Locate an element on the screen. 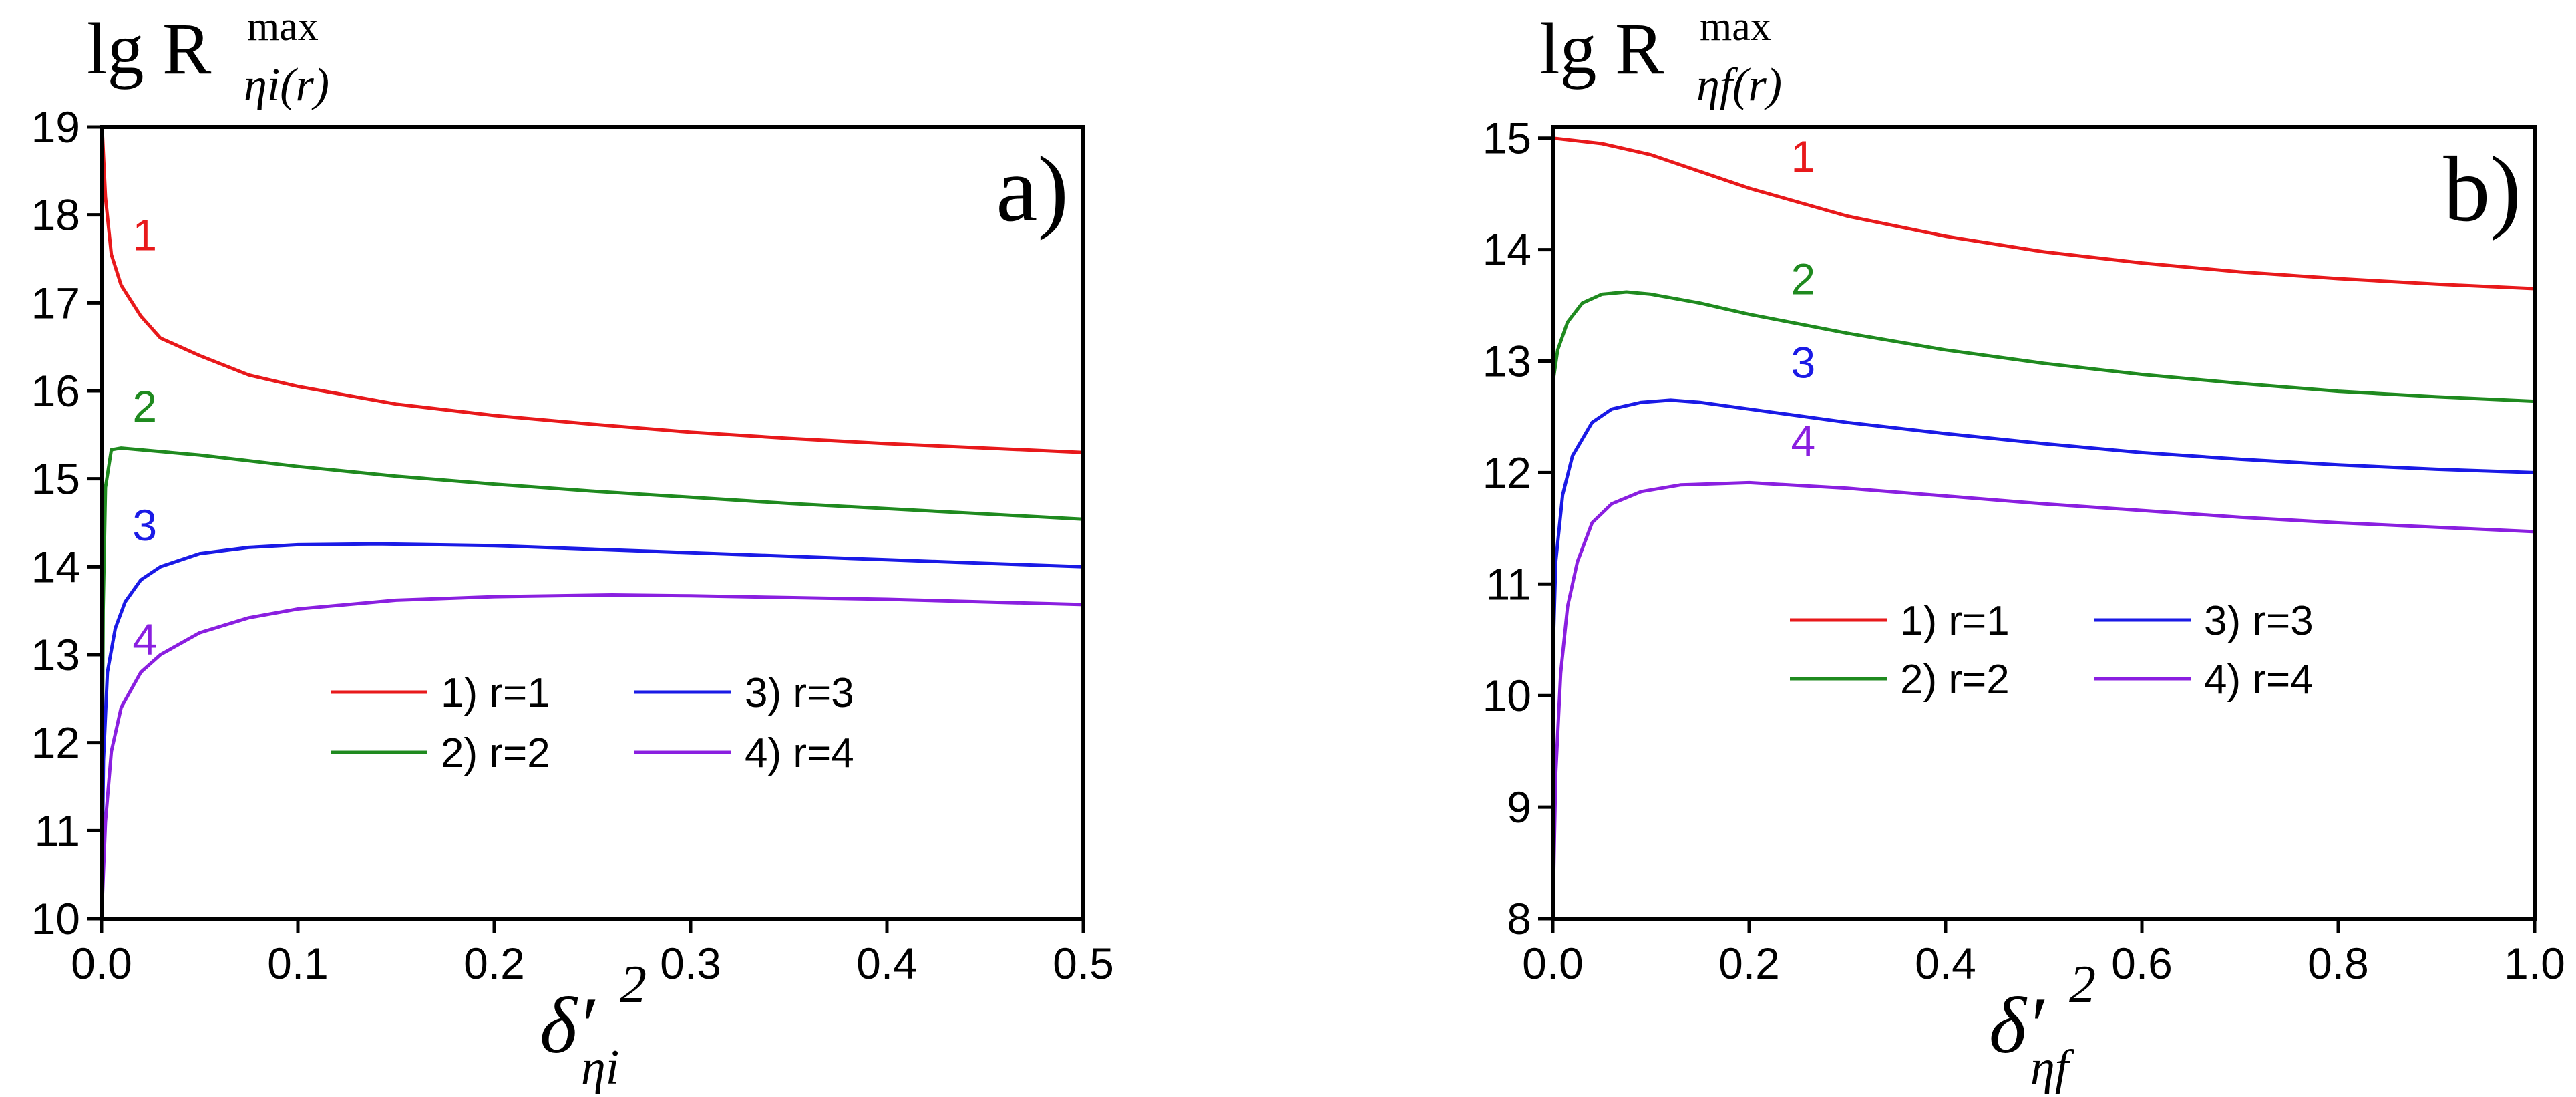 This screenshot has width=2576, height=1097. panel-b-y-tick-label: 14 is located at coordinates (1507, 250).